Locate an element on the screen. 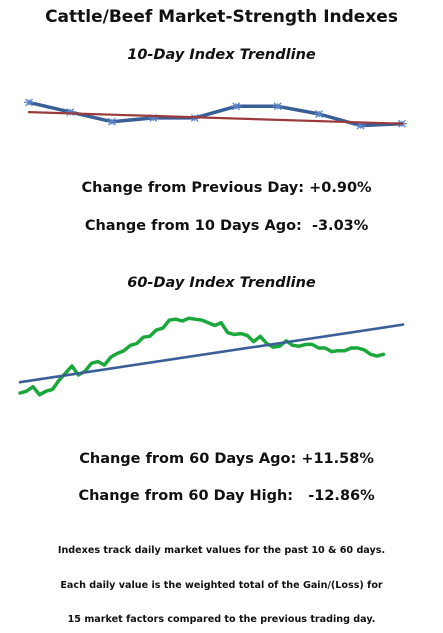 The height and width of the screenshot is (633, 443). stat-60day-high: Change from 60 Day High: -12.86% is located at coordinates (221, 488).